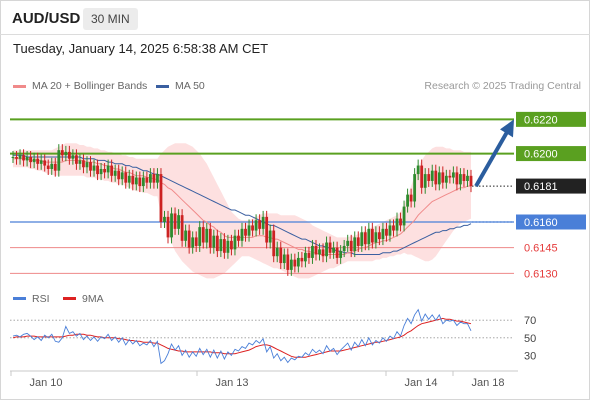  What do you see at coordinates (162, 86) in the screenshot?
I see `ma50-swatch` at bounding box center [162, 86].